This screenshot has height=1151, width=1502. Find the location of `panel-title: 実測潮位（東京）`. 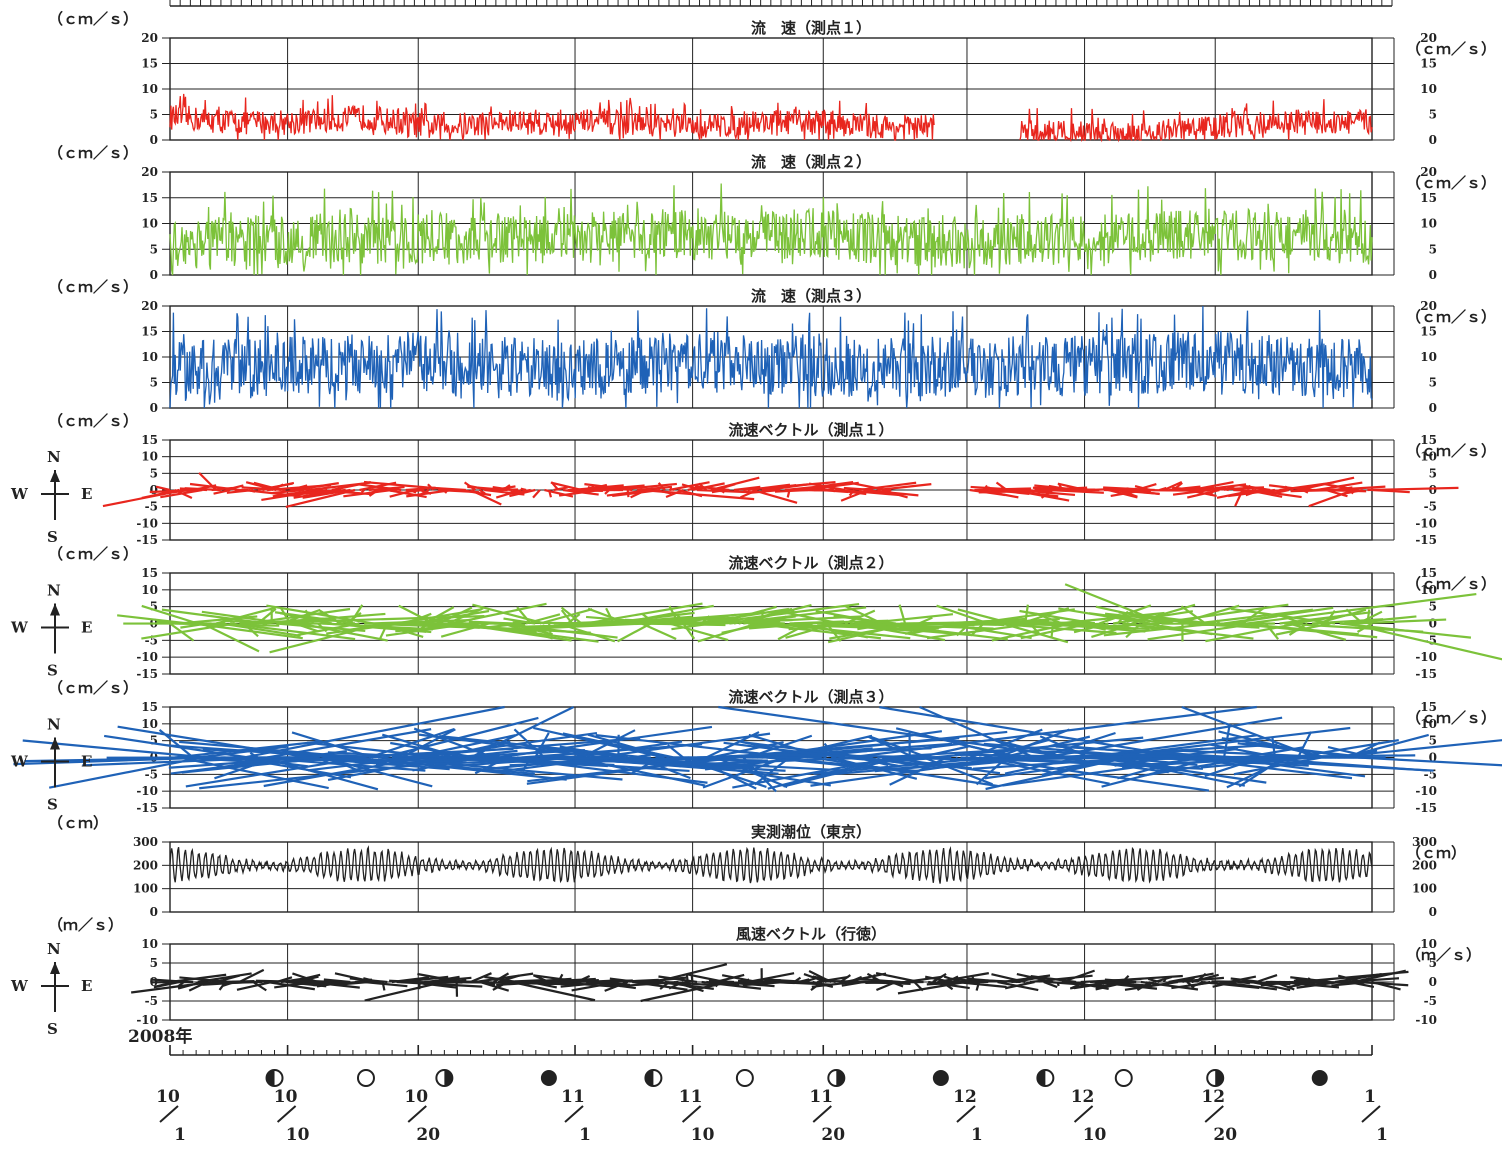

panel-title: 実測潮位（東京） is located at coordinates (811, 832).